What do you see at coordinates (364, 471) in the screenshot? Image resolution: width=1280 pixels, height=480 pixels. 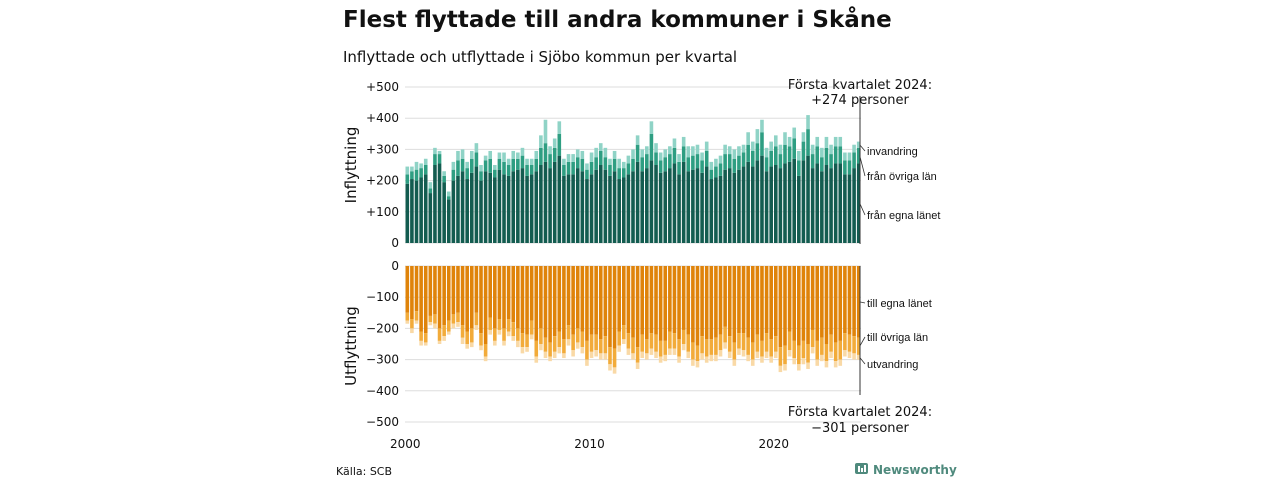 I see `source-note: Källa: SCB` at bounding box center [364, 471].